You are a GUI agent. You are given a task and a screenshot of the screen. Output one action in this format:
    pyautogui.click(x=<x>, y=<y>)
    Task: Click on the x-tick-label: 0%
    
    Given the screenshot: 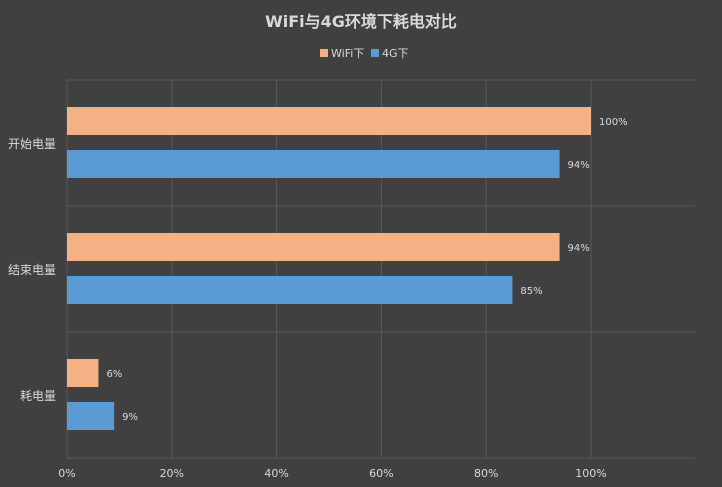 What is the action you would take?
    pyautogui.click(x=66, y=473)
    